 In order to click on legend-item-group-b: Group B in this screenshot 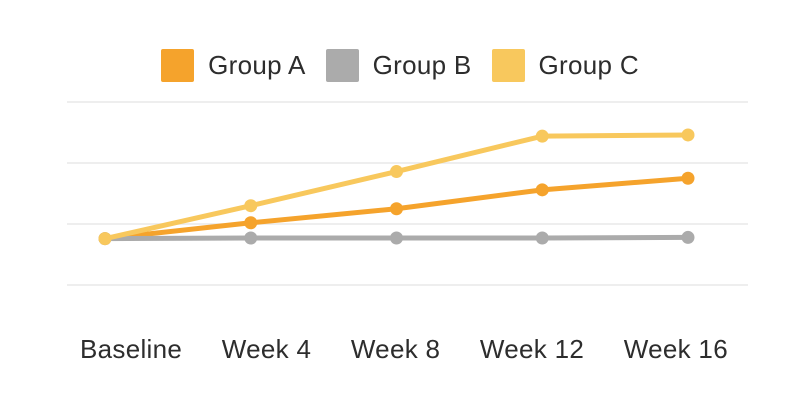, I will do `click(398, 65)`.